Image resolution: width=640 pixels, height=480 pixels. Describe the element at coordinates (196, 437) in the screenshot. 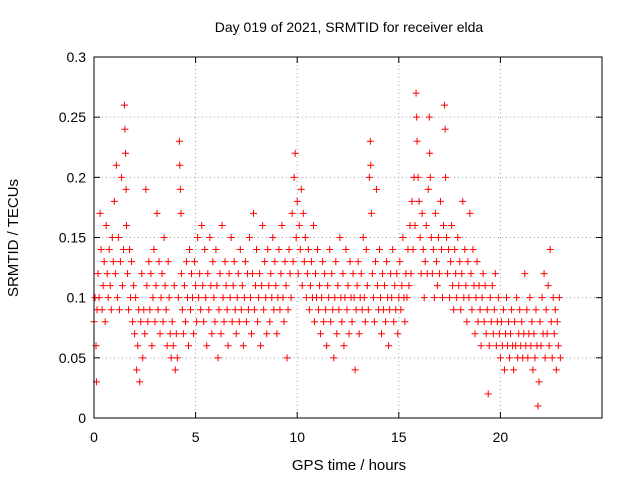

I see `x-tick-label: 5` at that location.